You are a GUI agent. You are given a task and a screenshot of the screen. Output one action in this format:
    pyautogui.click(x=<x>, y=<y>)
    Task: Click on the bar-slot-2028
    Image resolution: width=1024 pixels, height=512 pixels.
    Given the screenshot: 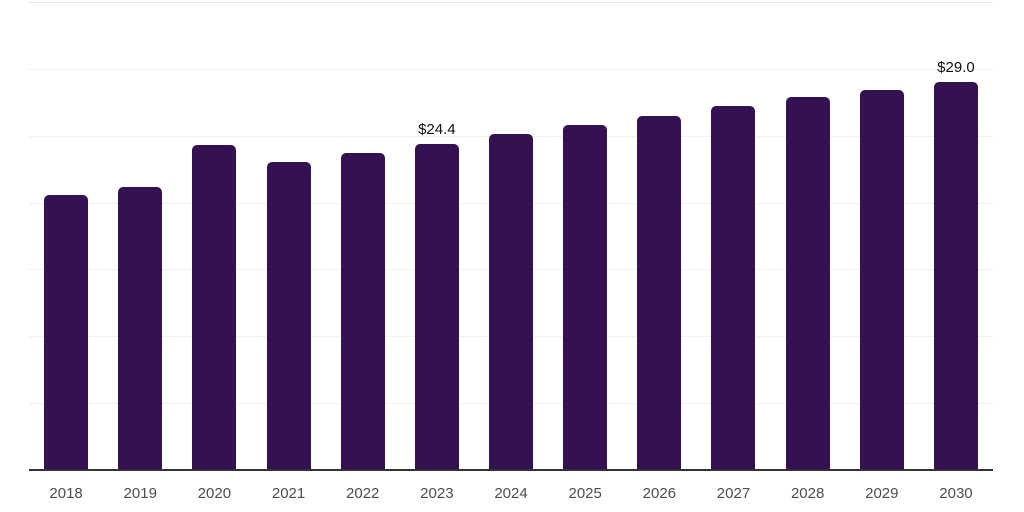 What is the action you would take?
    pyautogui.click(x=808, y=236)
    